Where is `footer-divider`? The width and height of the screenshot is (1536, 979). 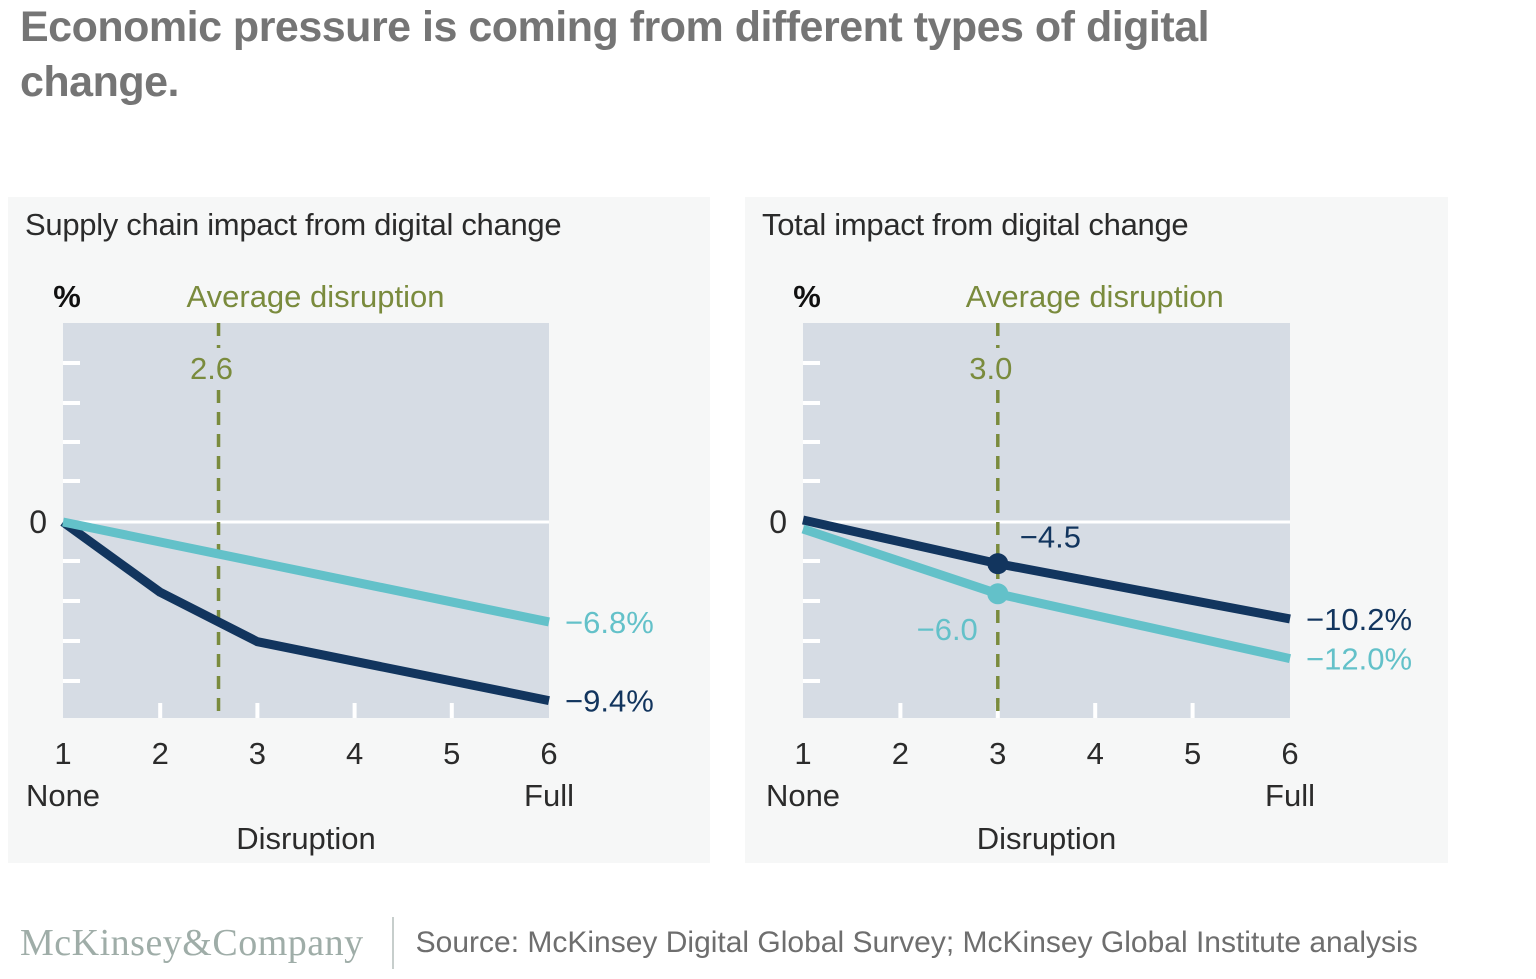
footer-divider is located at coordinates (392, 943).